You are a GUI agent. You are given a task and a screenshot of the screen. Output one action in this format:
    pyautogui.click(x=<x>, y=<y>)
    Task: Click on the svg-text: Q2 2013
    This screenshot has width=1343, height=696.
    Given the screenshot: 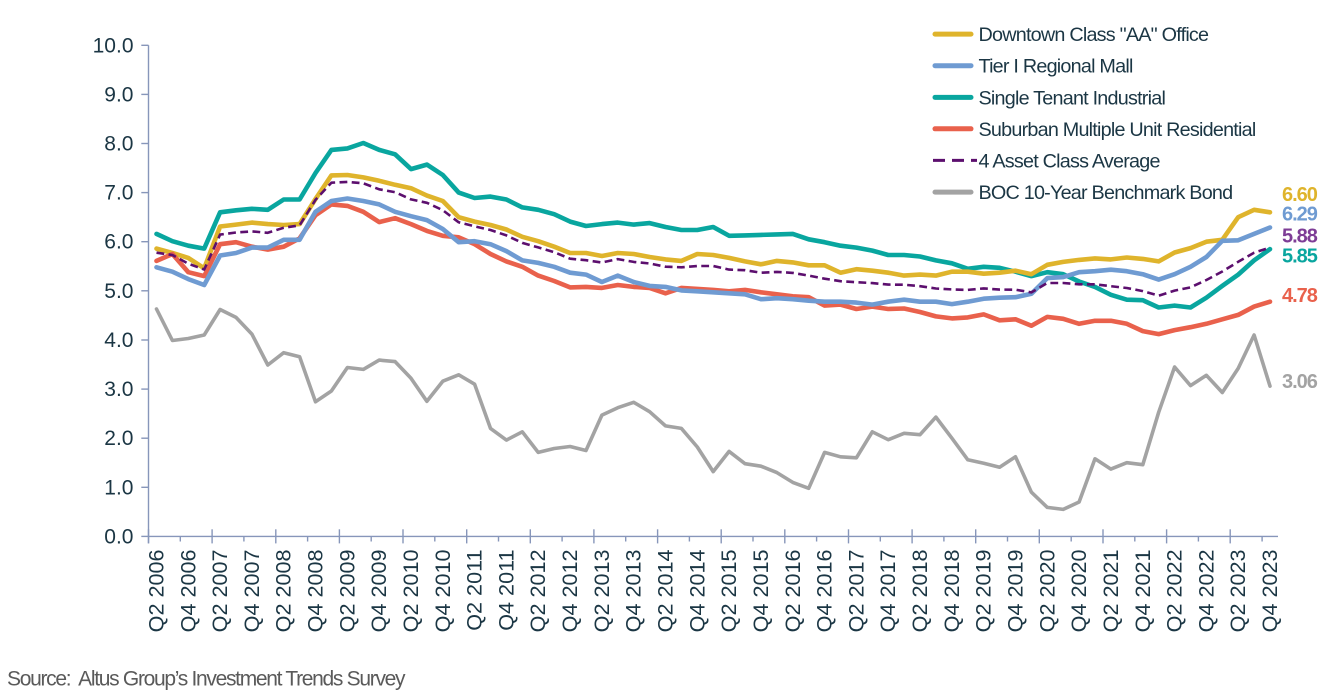 What is the action you would take?
    pyautogui.click(x=601, y=591)
    